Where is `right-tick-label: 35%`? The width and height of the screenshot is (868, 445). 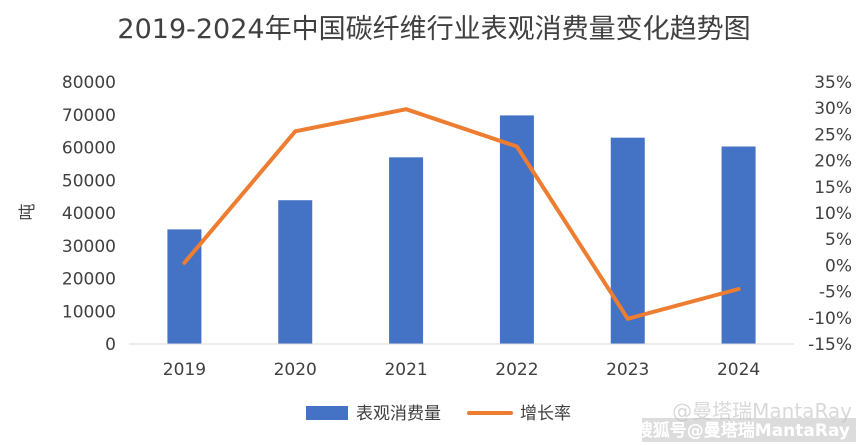 right-tick-label: 35% is located at coordinates (833, 83).